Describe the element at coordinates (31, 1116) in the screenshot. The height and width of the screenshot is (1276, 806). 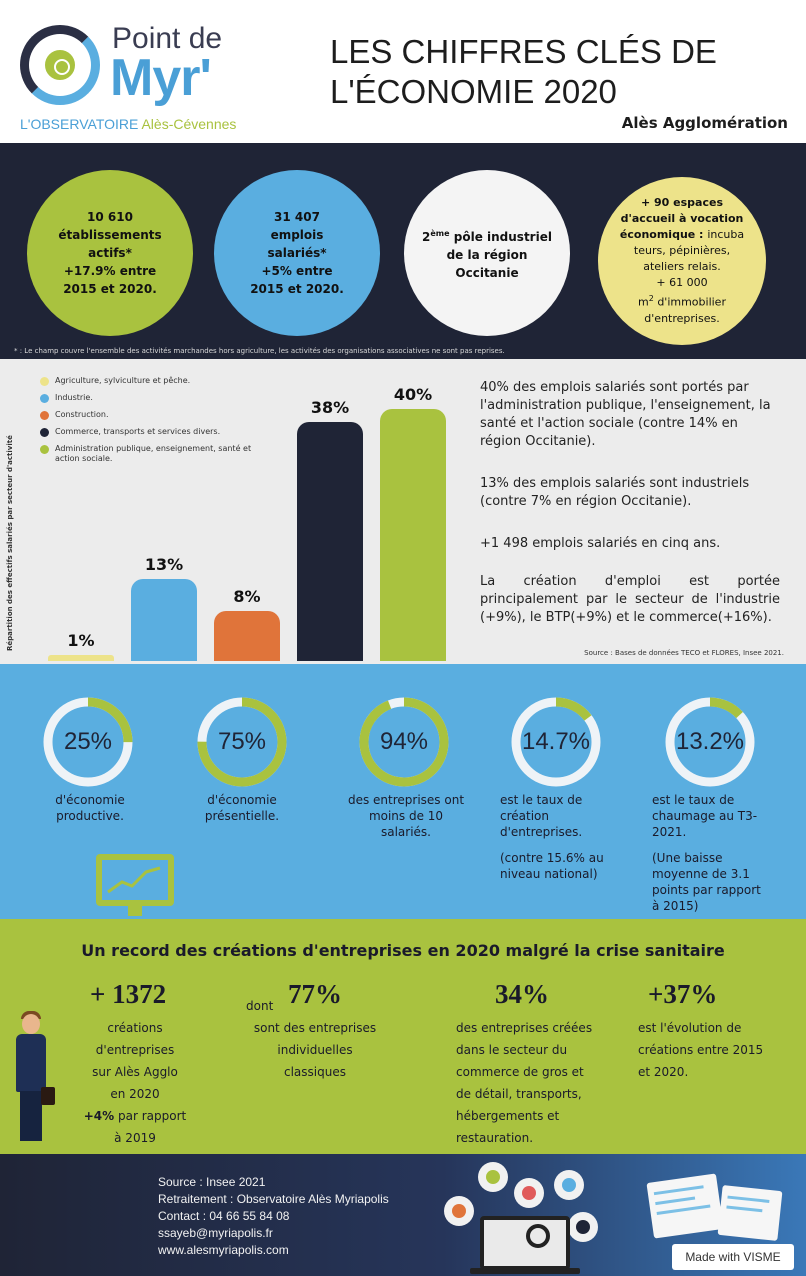
I see `person-legs` at that location.